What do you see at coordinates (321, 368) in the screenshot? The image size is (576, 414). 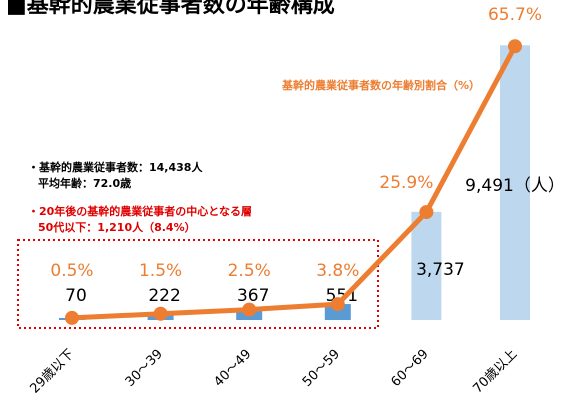 I see `x-tick-label: 50～59` at bounding box center [321, 368].